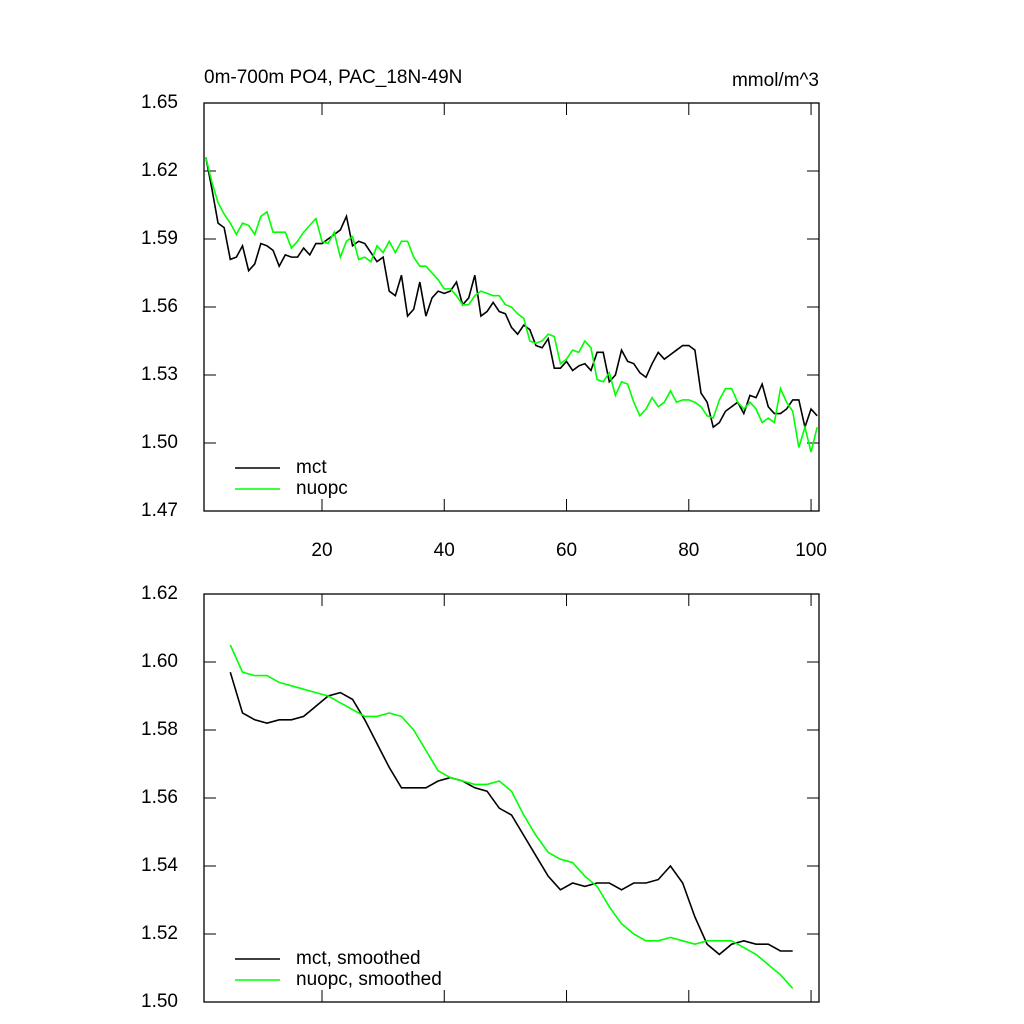 This screenshot has height=1024, width=1024. What do you see at coordinates (321, 550) in the screenshot?
I see `x-tick-label: 20` at bounding box center [321, 550].